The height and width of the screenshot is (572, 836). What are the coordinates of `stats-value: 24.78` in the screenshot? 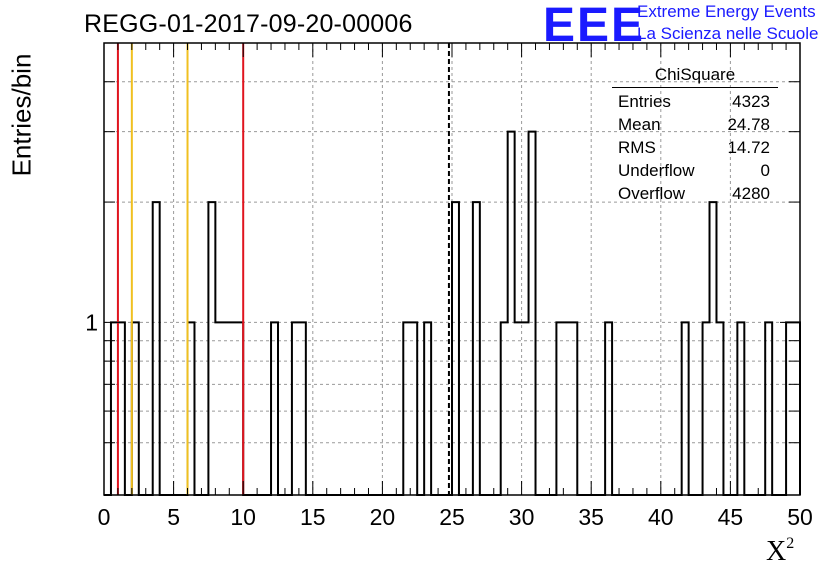 It's located at (748, 124).